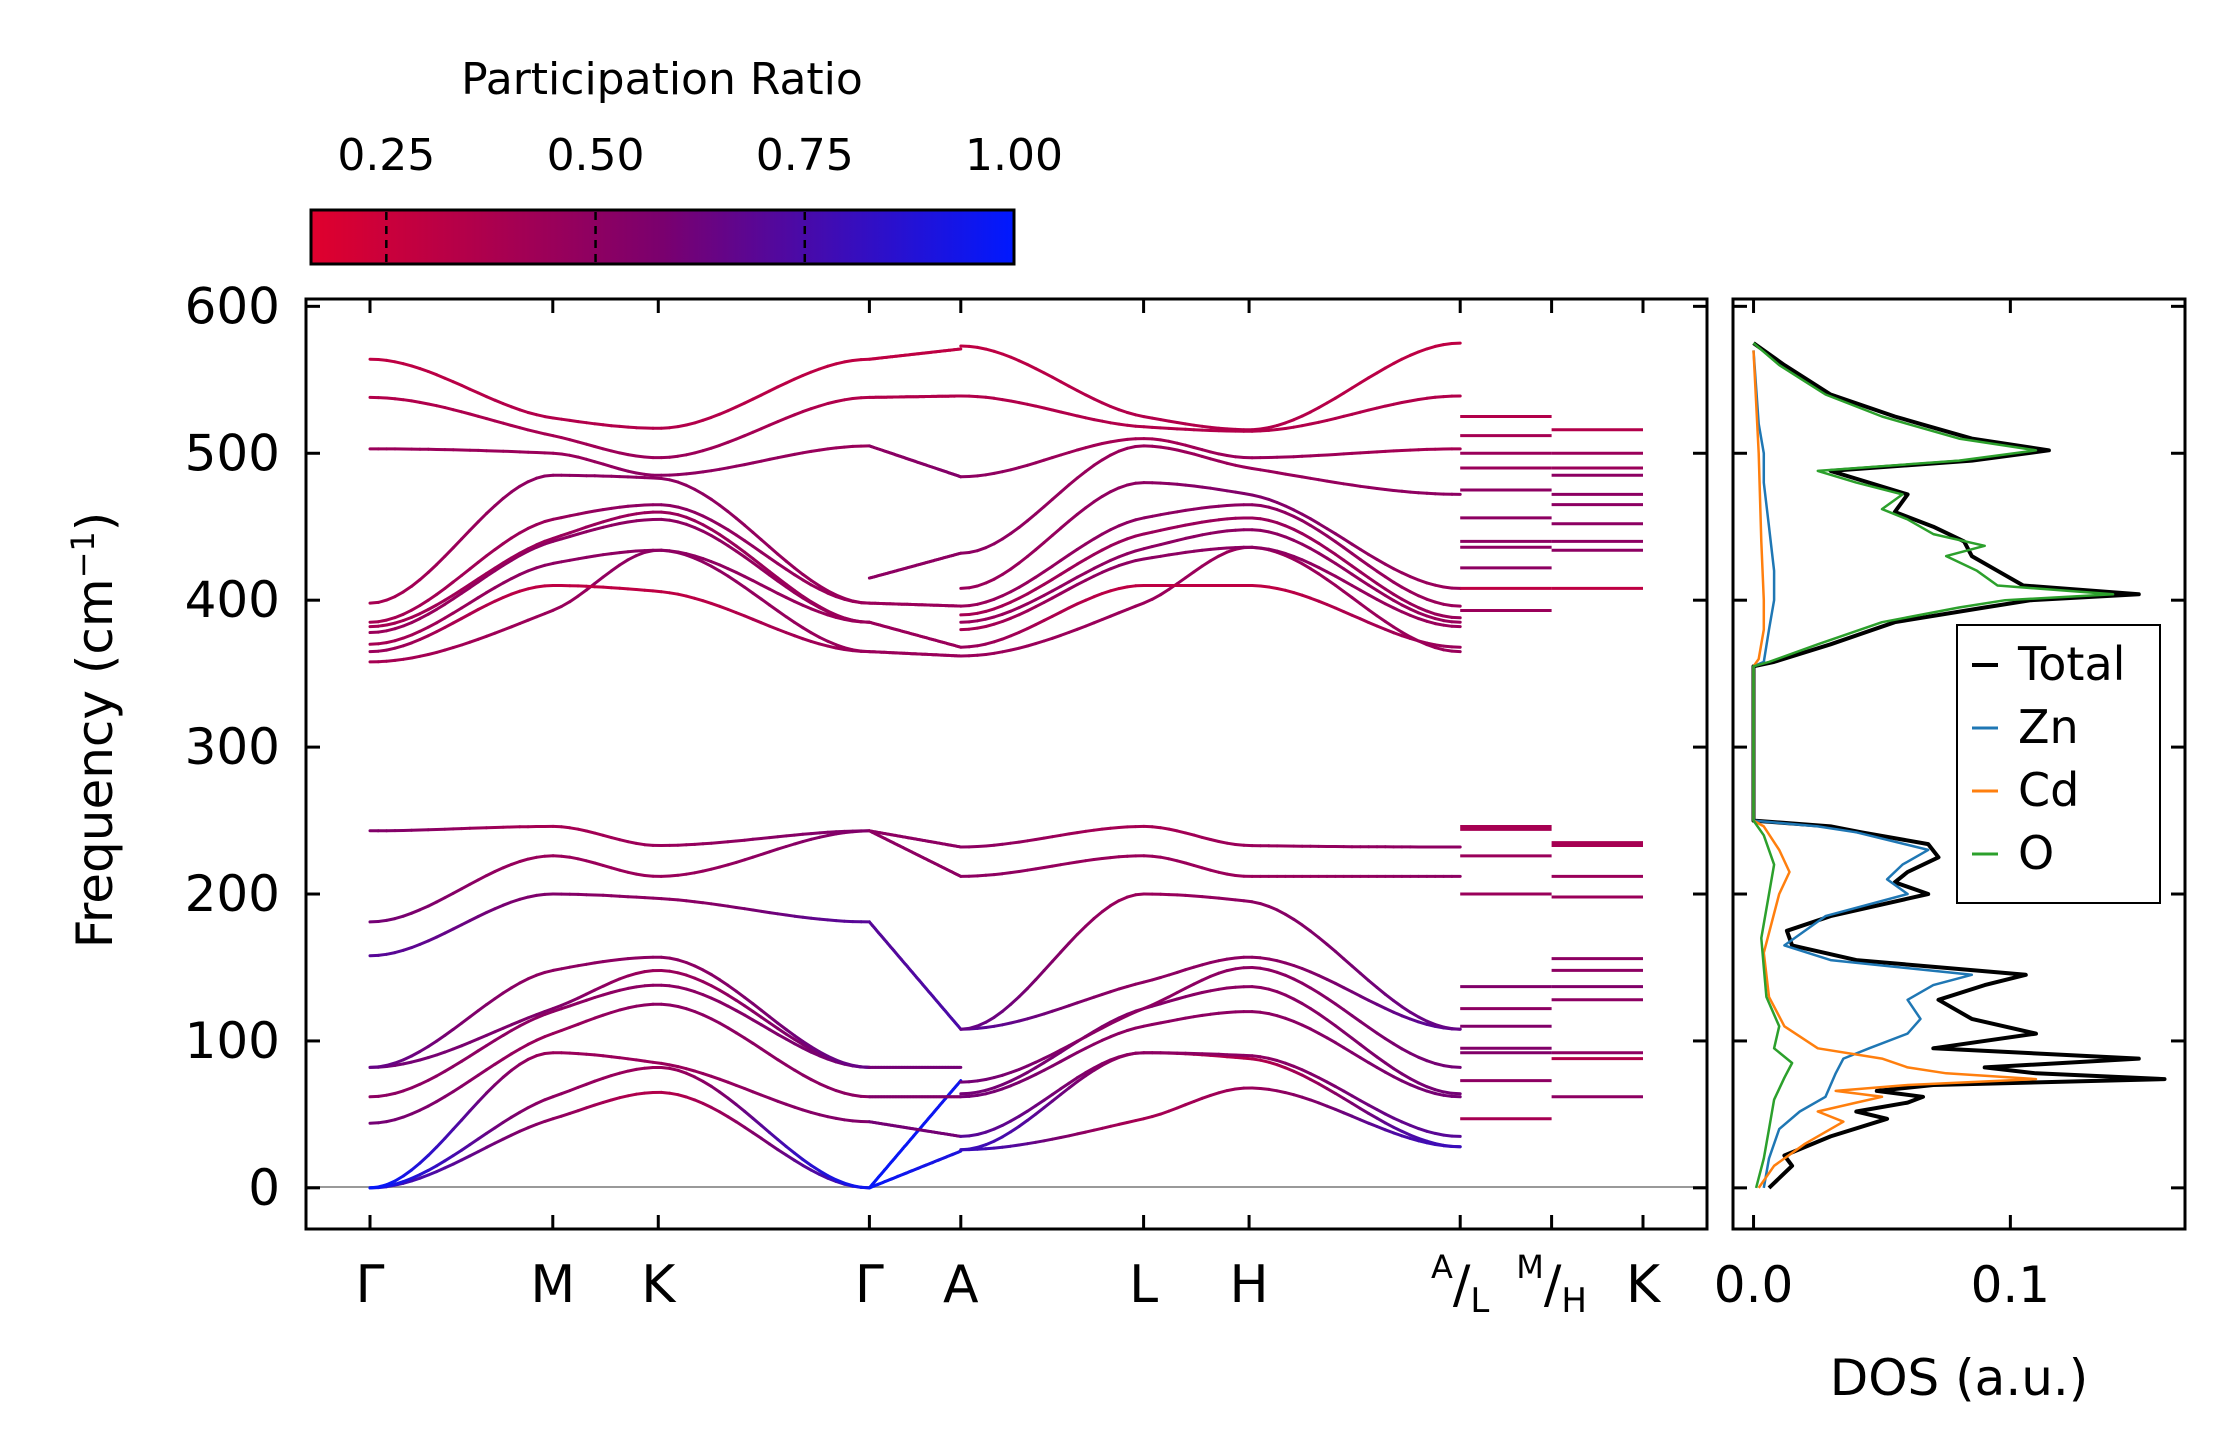 Image resolution: width=2222 pixels, height=1455 pixels. I want to click on dos-axes-frame, so click(1959, 764).